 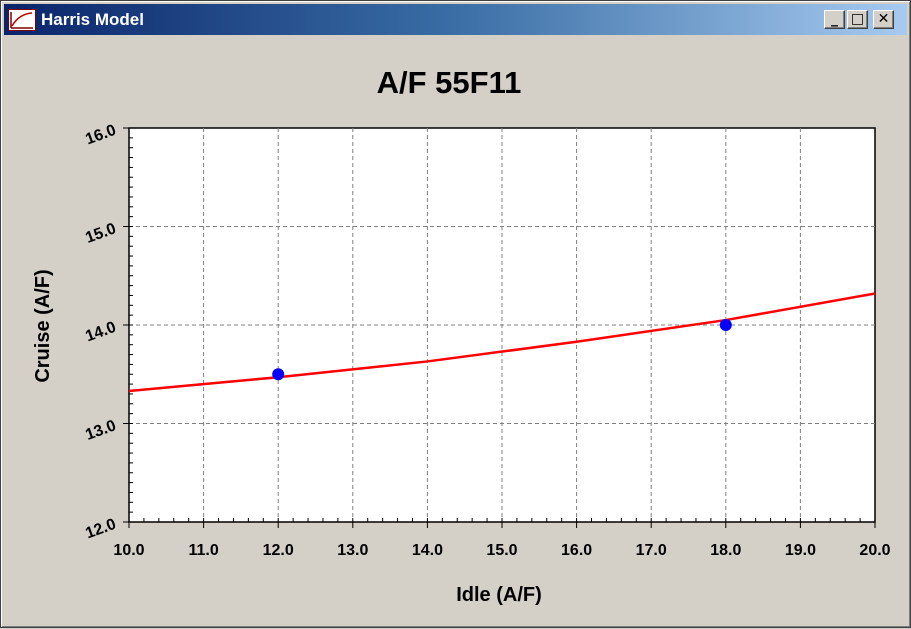 What do you see at coordinates (883, 19) in the screenshot?
I see `close-button: ✕` at bounding box center [883, 19].